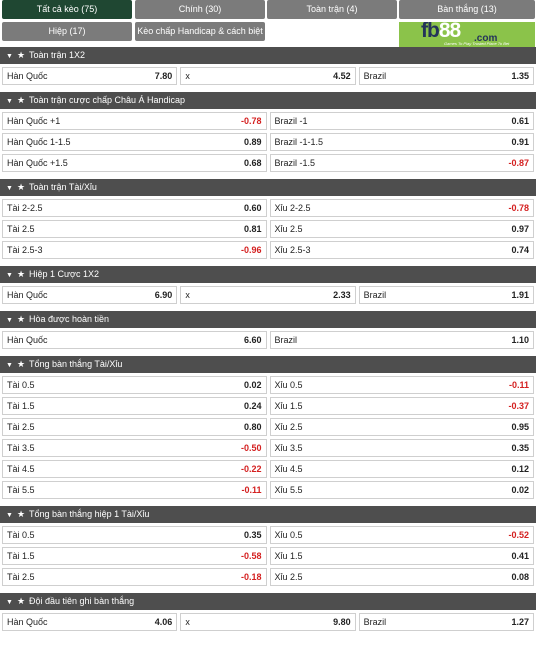  What do you see at coordinates (402, 469) in the screenshot?
I see `odds-cell: Xỉu 4.5 0.12` at bounding box center [402, 469].